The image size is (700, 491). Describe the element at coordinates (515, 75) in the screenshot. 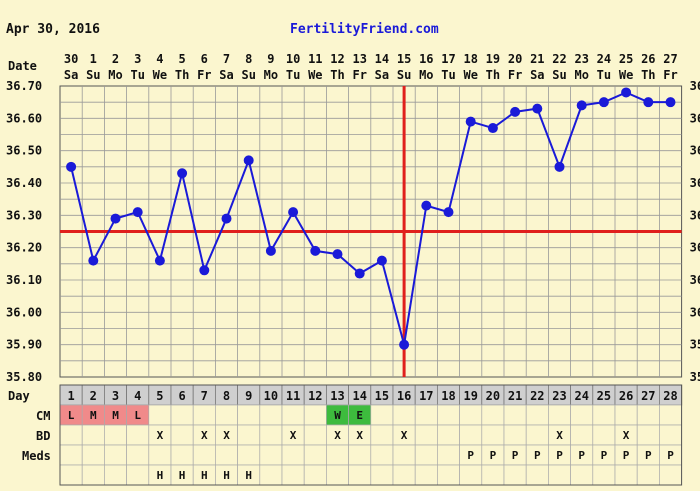

I see `x-weekday-label: Fr` at that location.